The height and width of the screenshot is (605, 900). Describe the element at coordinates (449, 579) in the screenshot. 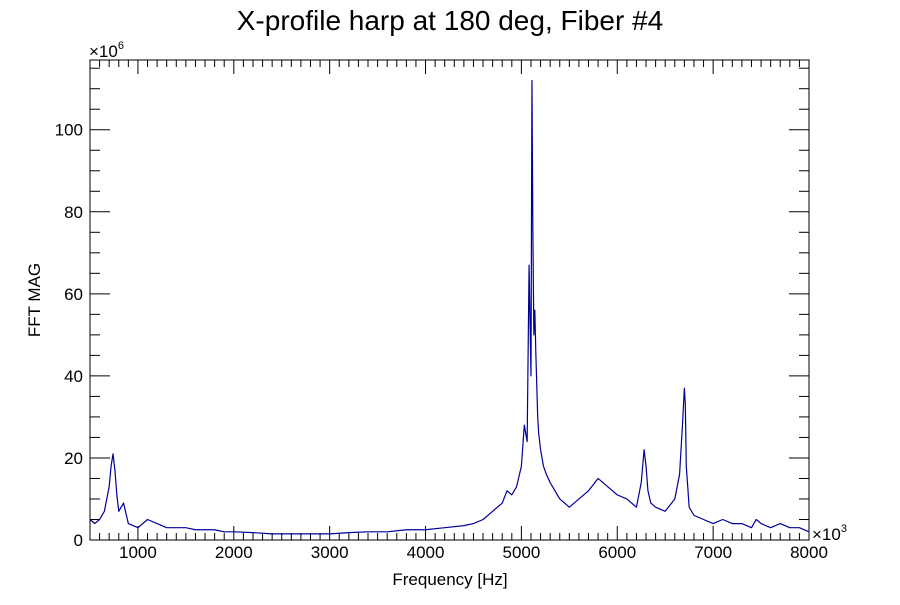

I see `x-axis-title: Frequency [Hz]` at that location.